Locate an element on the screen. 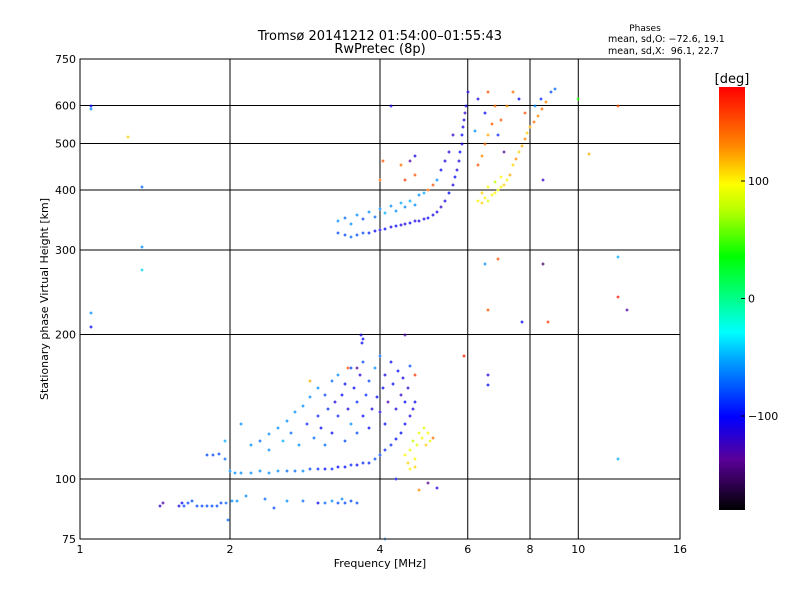 The image size is (800, 600). x-tick-label: 1 is located at coordinates (80, 549).